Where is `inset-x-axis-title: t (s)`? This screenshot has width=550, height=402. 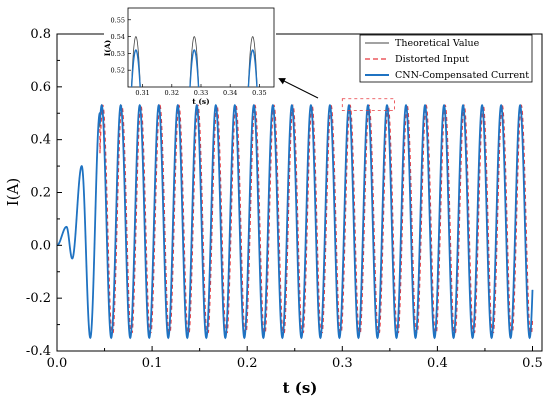
inset-x-axis-title: t (s) is located at coordinates (200, 101).